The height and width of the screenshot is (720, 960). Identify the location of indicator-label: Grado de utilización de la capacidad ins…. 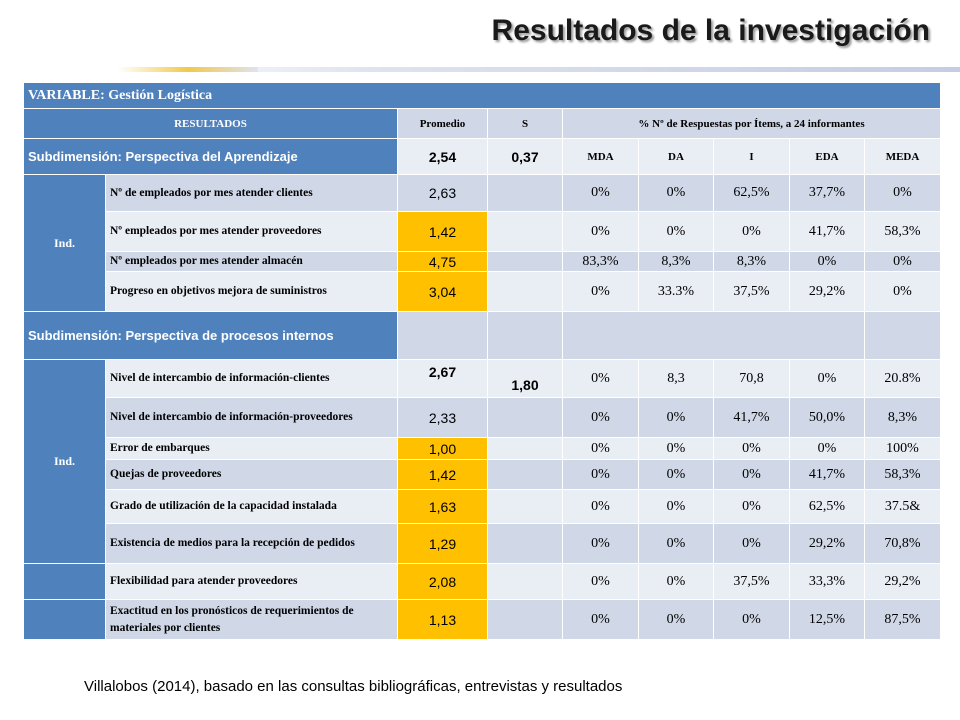
(251, 506).